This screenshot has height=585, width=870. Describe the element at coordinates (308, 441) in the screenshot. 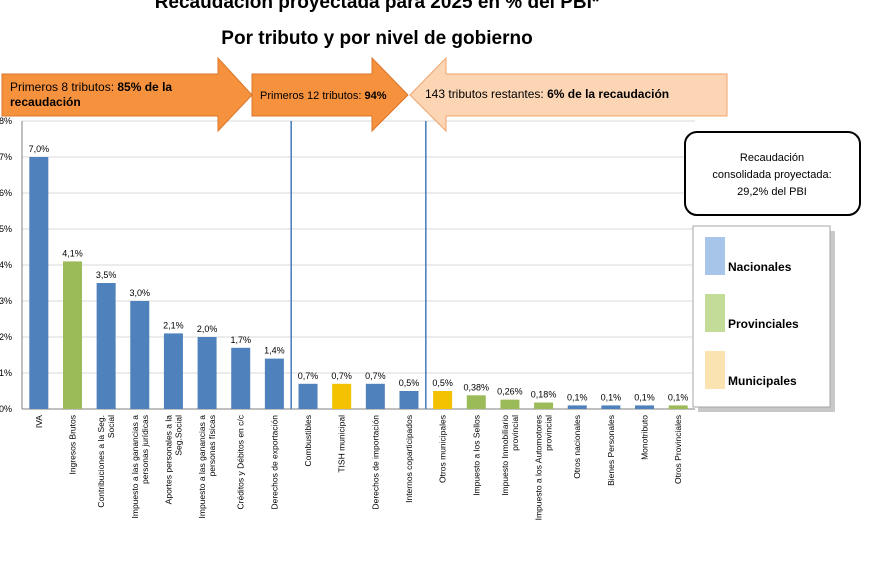

I see `category-label: Combustibles` at that location.